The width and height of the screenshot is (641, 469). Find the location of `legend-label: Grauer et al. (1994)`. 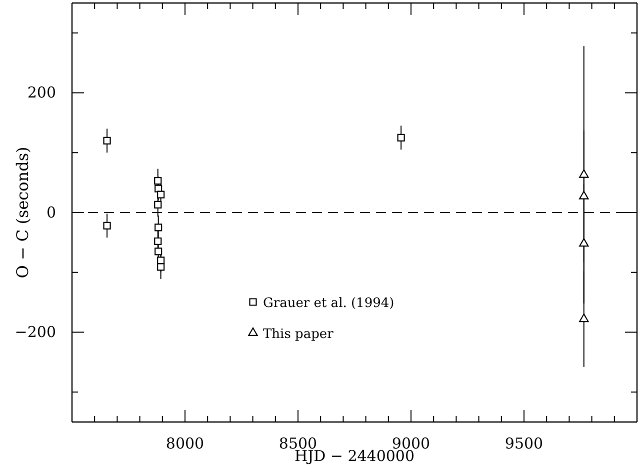

legend-label: Grauer et al. (1994) is located at coordinates (328, 303).